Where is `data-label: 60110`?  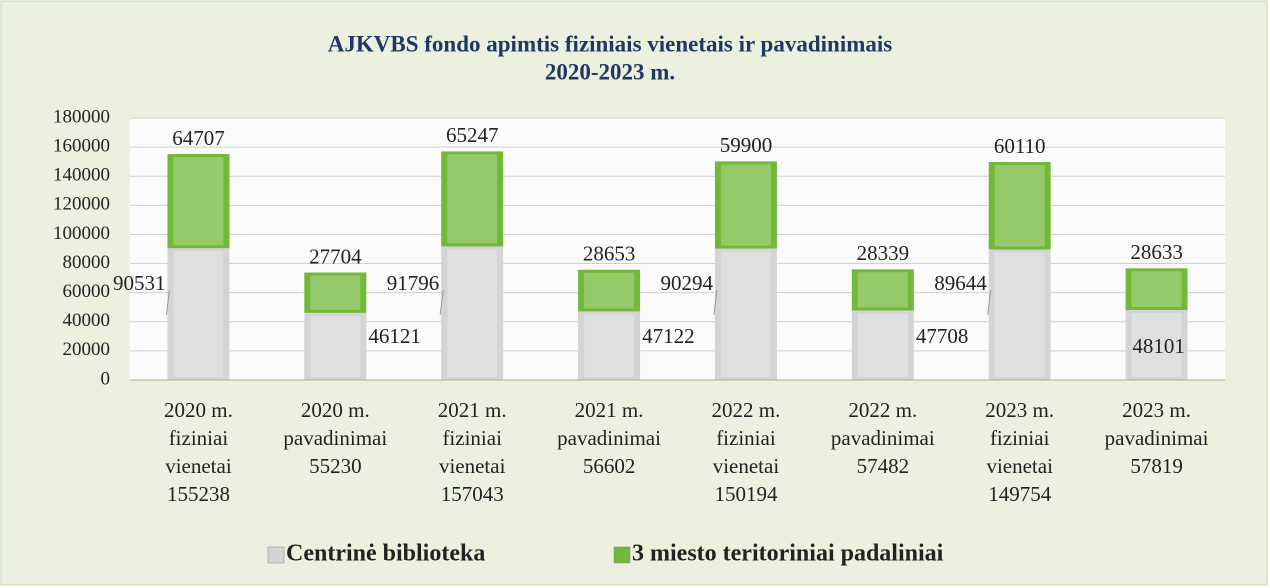 data-label: 60110 is located at coordinates (1020, 146).